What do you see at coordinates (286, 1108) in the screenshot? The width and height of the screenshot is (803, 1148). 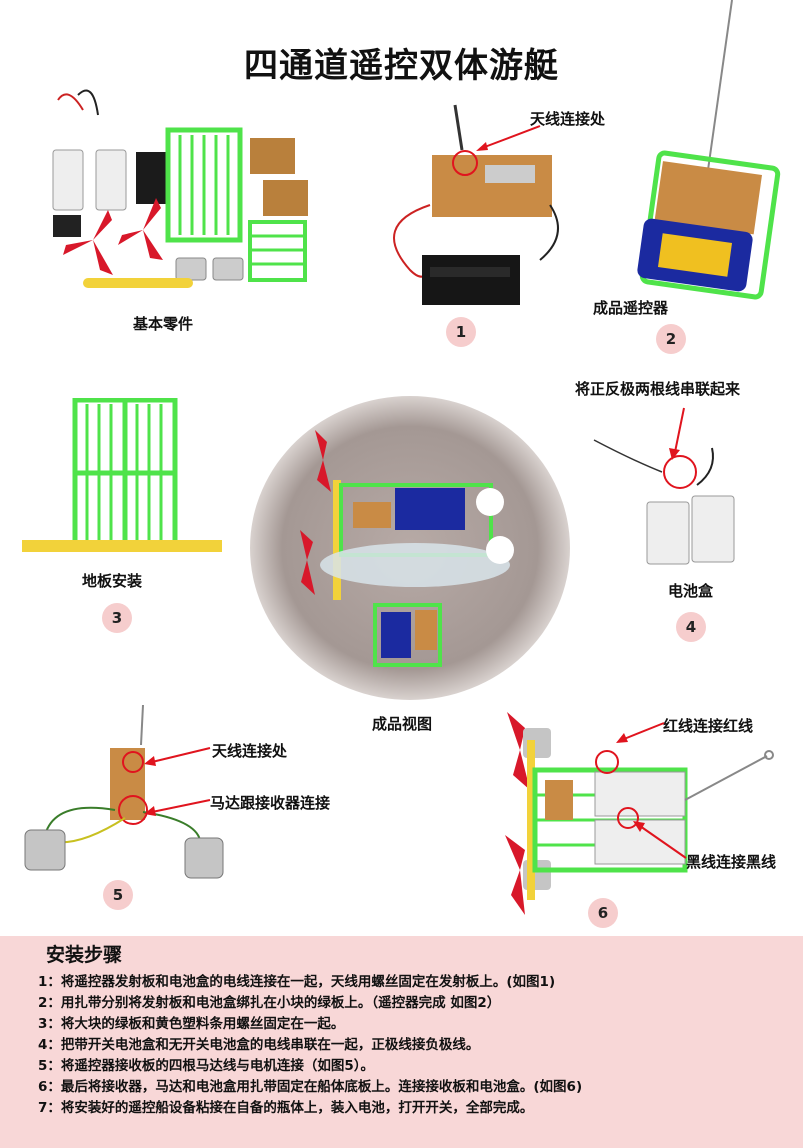 I see `step-7: 7：将安装好的遥控船设备粘接在自备的瓶体上，装入电池，打开开关，全部完成。` at bounding box center [286, 1108].